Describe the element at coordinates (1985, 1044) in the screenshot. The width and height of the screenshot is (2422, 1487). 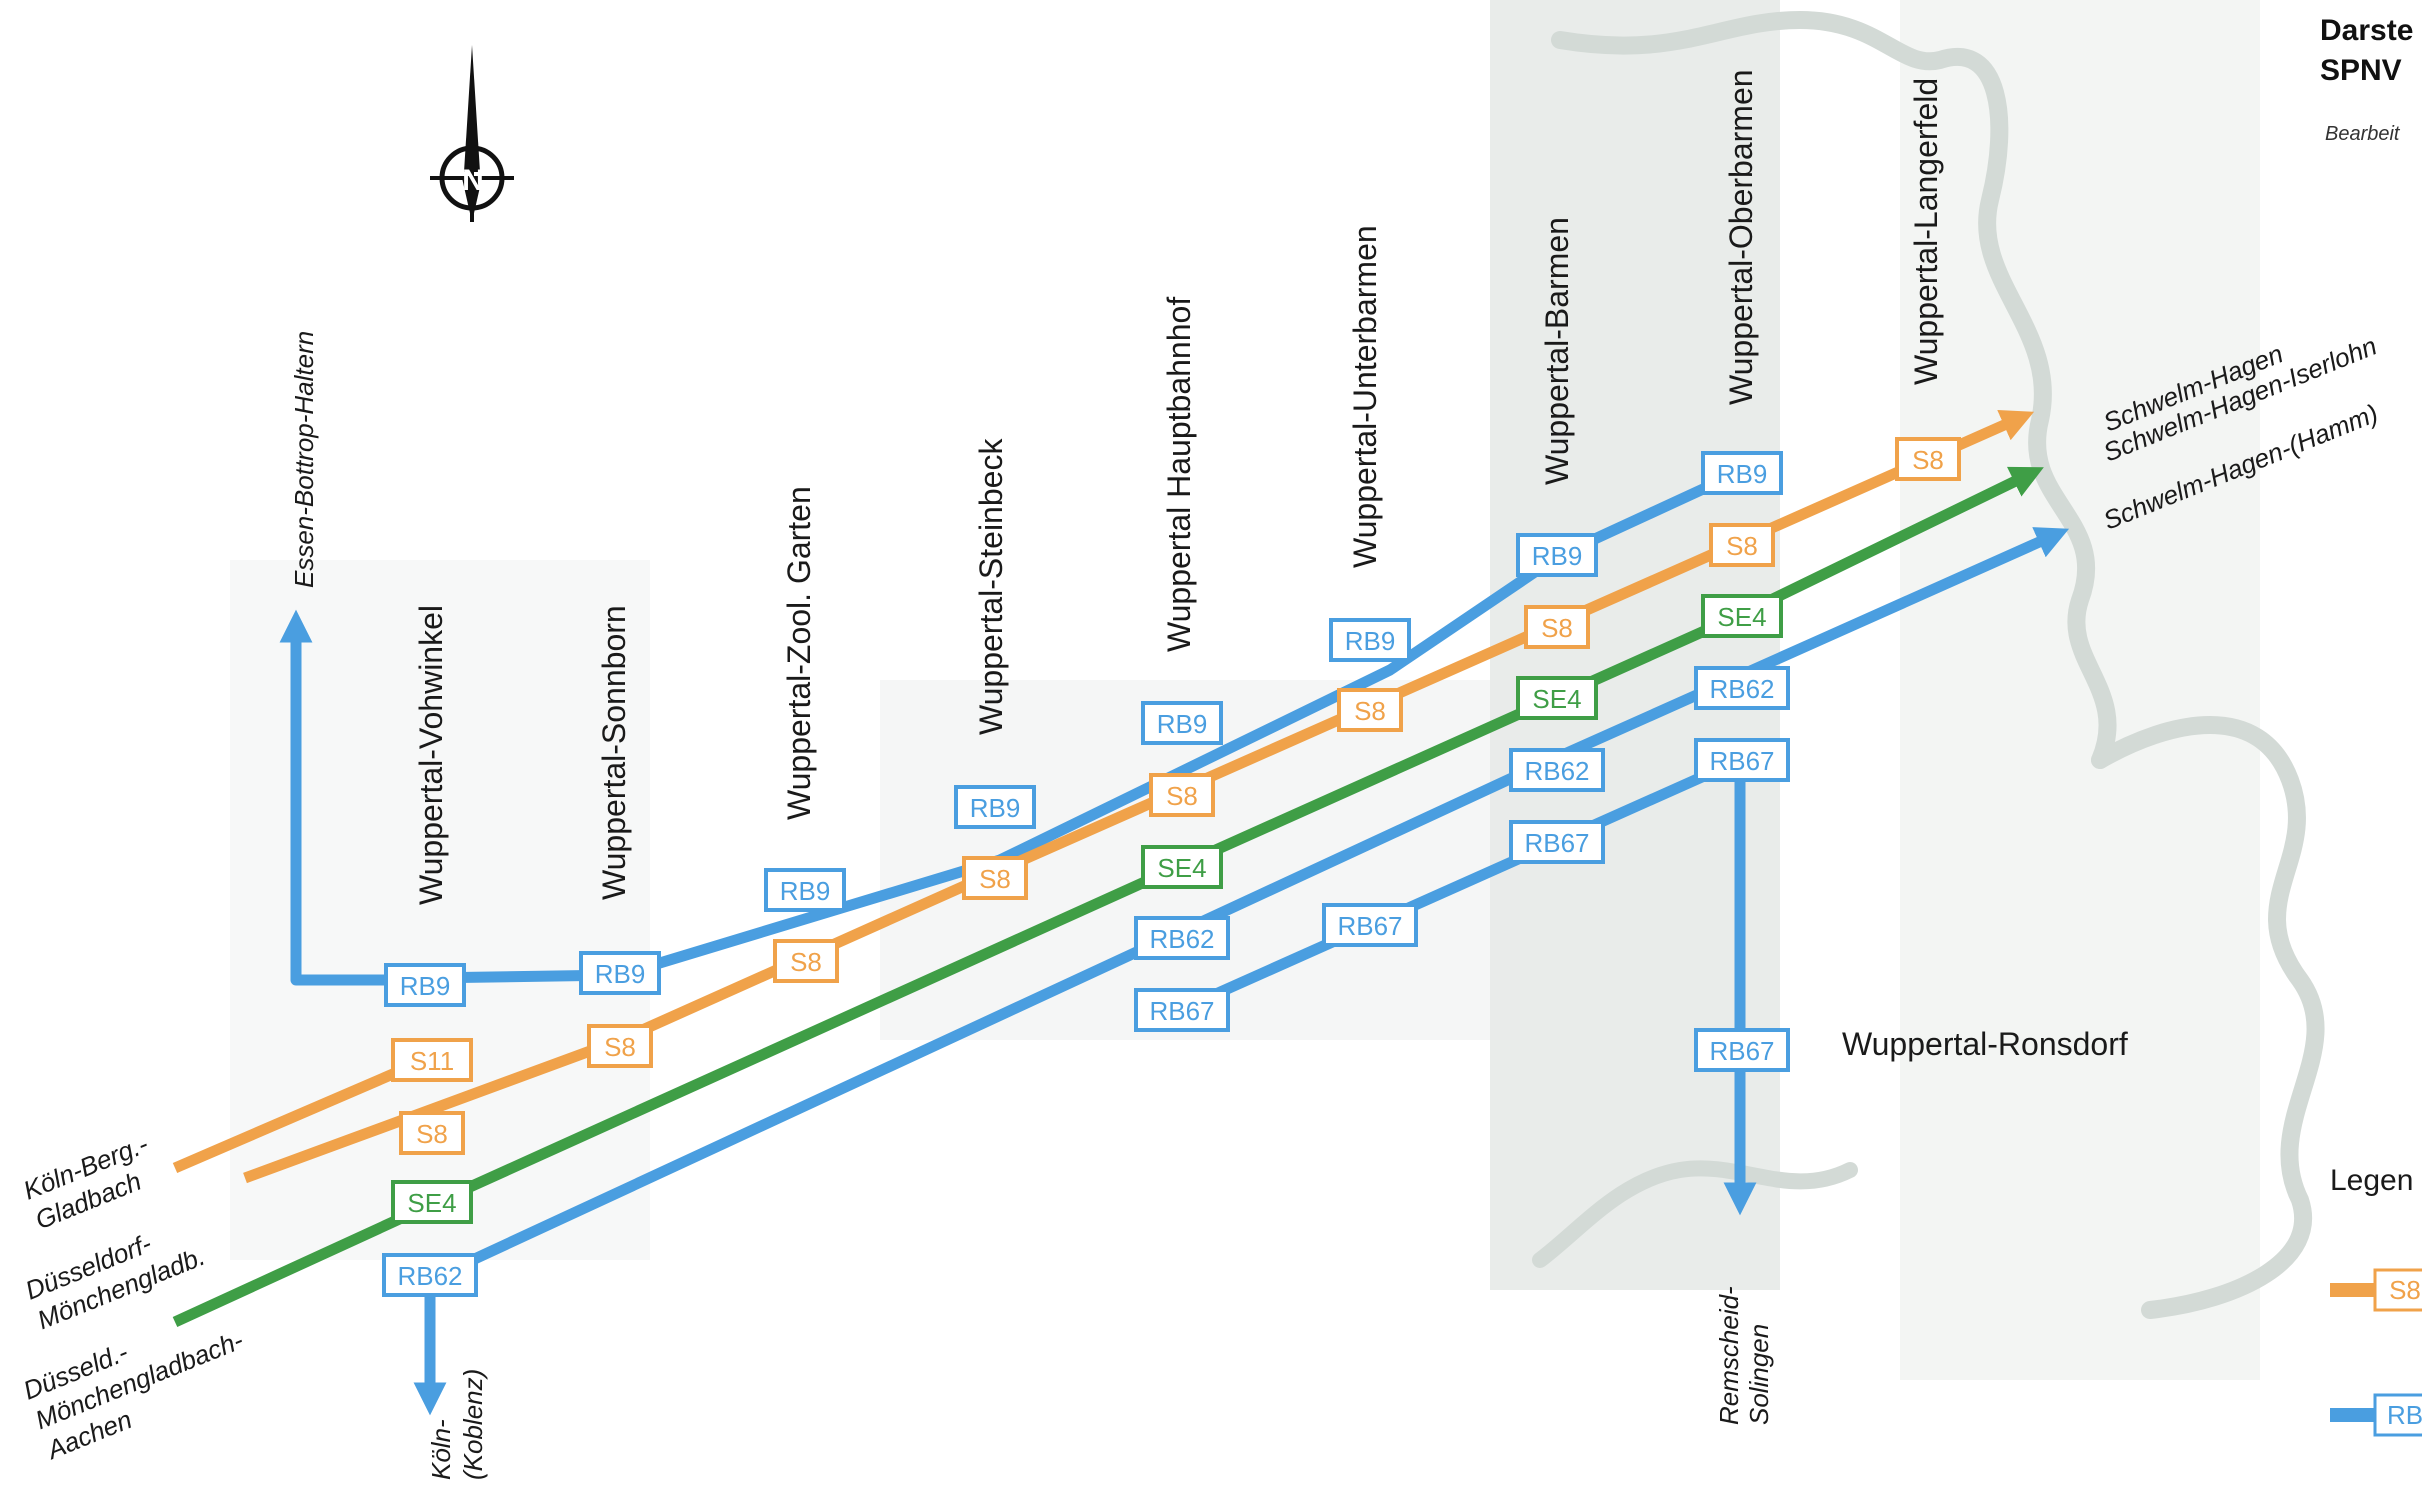
I see `station-ronsdorf: Wuppertal-Ronsdorf` at that location.